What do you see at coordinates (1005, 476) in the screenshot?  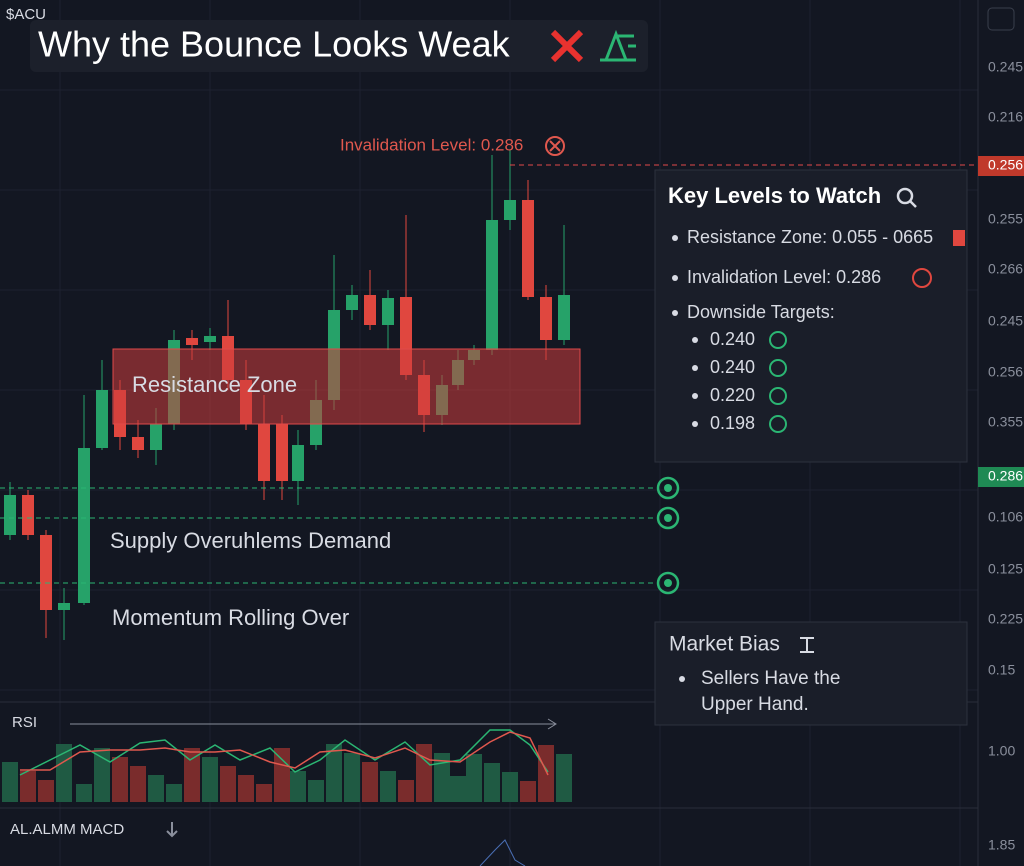 I see `price-label: 0.286` at bounding box center [1005, 476].